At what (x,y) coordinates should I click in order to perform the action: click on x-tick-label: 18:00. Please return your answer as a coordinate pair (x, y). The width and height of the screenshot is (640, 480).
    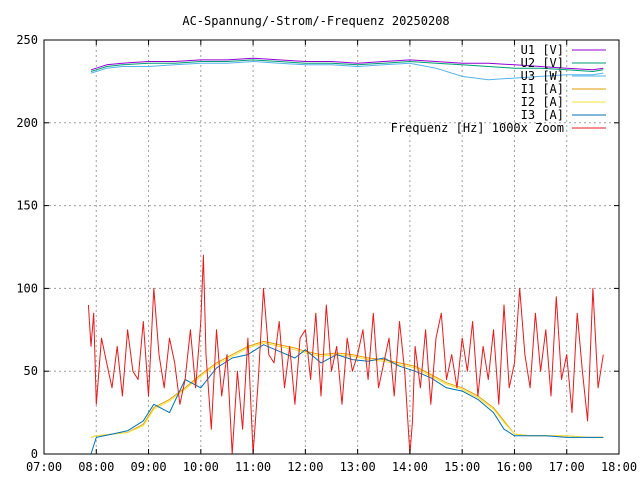
    Looking at the image, I should click on (619, 467).